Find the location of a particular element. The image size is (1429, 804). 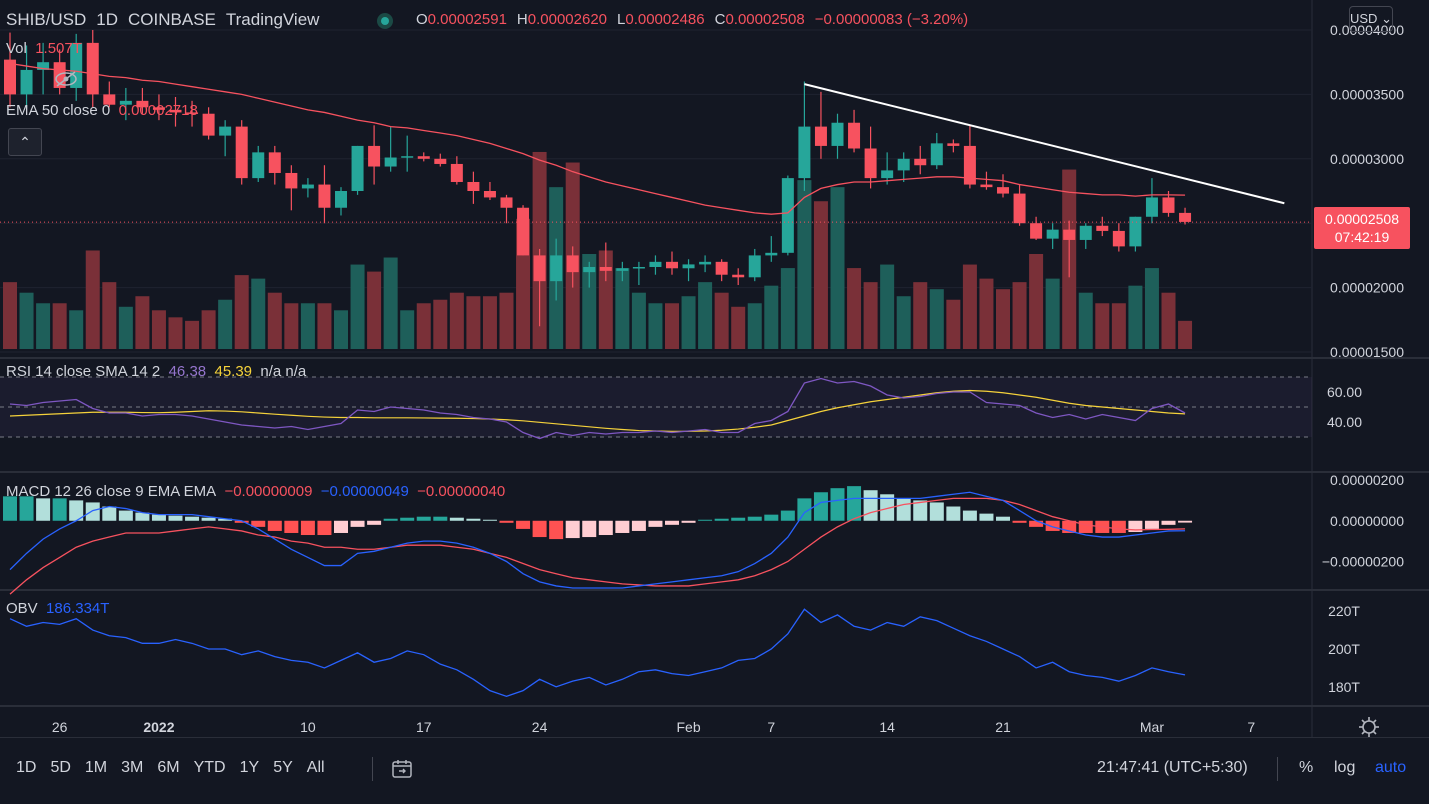

time-tick-label: Feb is located at coordinates (688, 727).